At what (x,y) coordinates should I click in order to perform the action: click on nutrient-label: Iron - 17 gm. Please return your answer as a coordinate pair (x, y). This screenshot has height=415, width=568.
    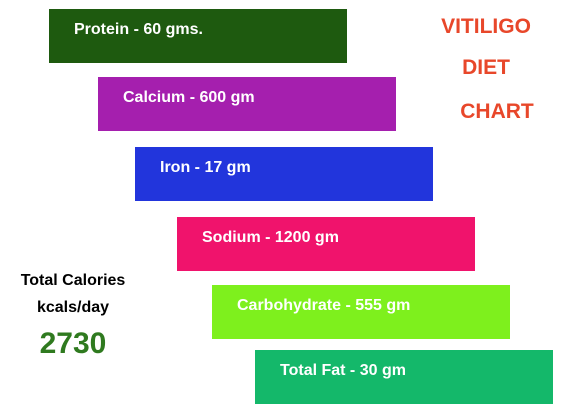
    Looking at the image, I should click on (205, 167).